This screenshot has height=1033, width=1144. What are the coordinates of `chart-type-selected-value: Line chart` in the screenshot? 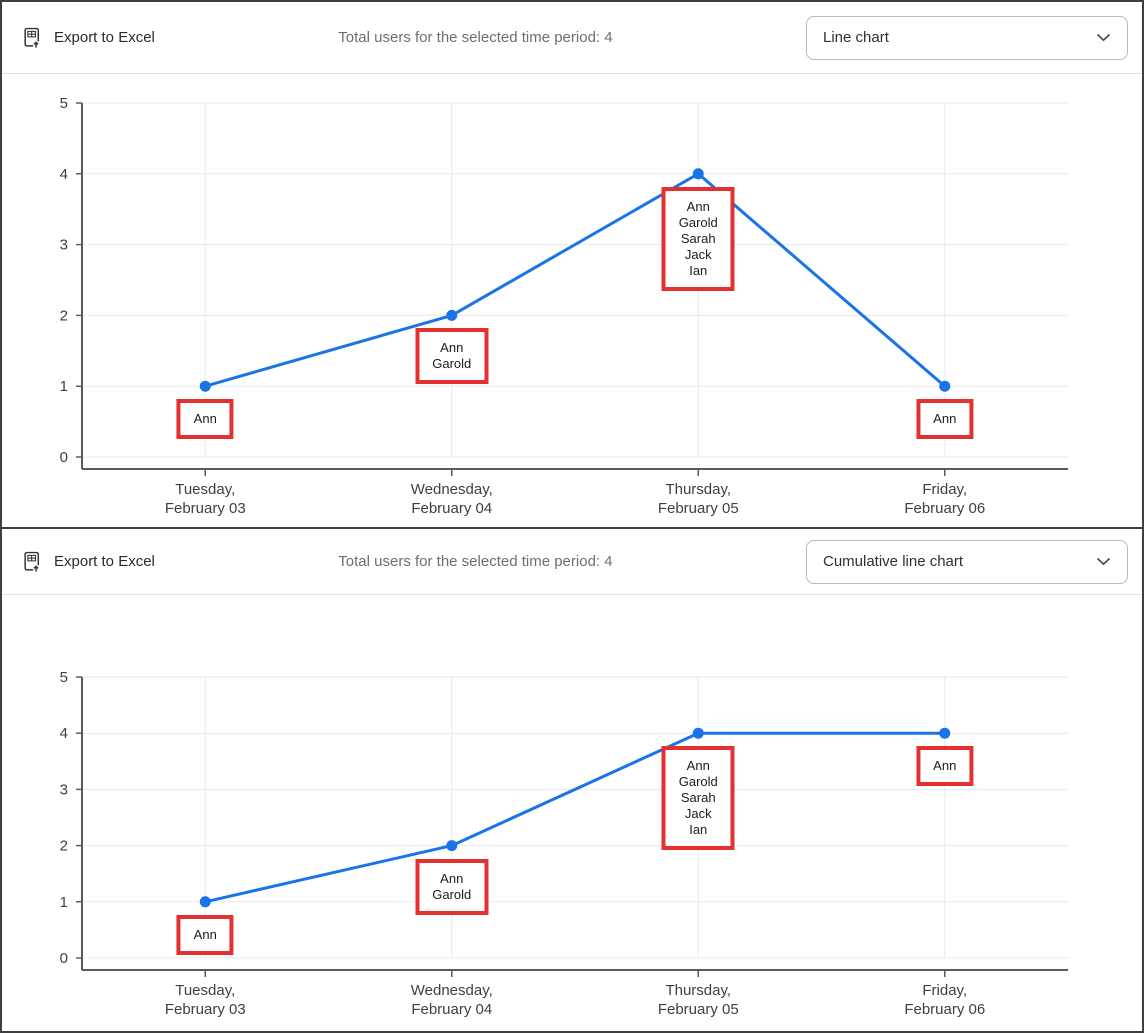 It's located at (856, 37).